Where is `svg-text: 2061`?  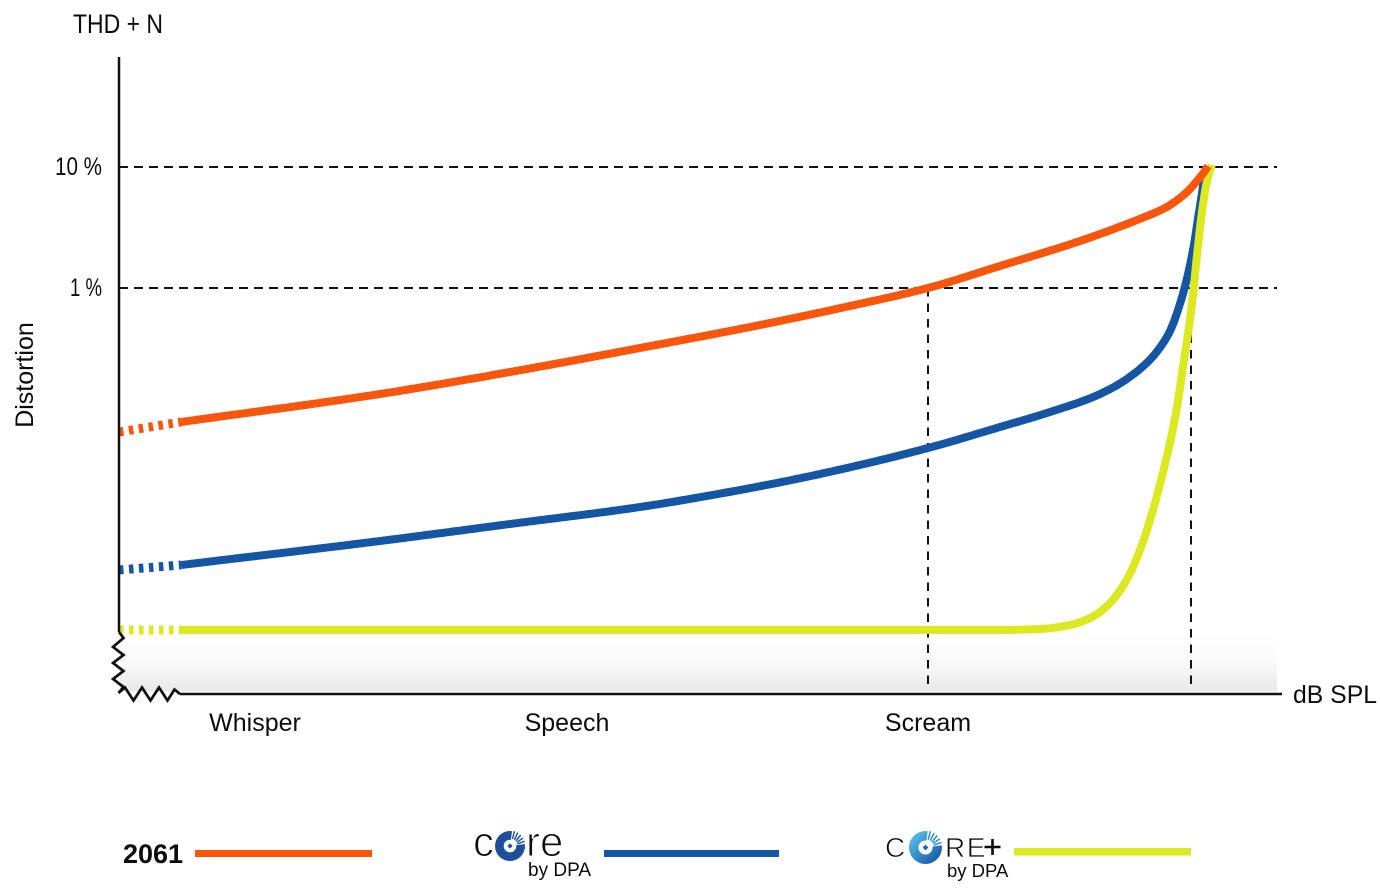 svg-text: 2061 is located at coordinates (153, 854).